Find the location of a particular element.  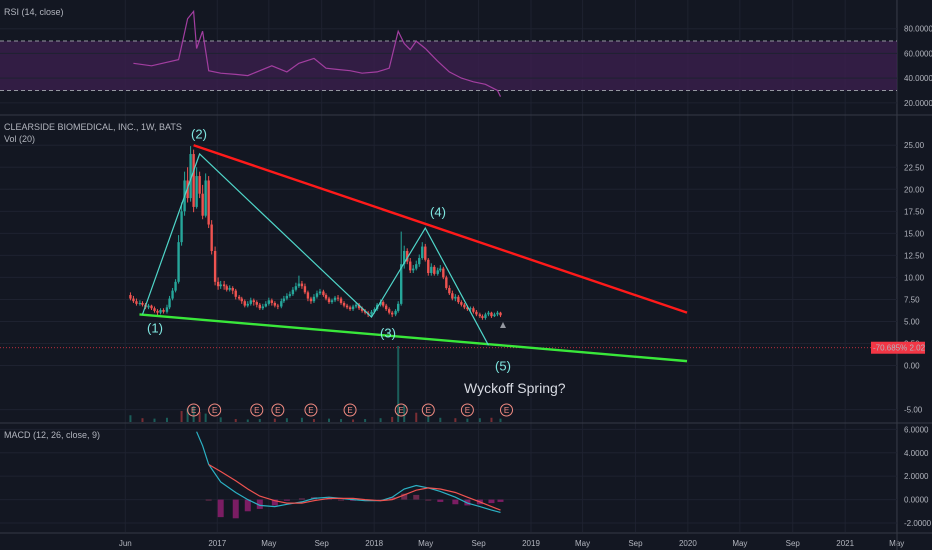

price-axis-tick: 22.50 is located at coordinates (914, 167).